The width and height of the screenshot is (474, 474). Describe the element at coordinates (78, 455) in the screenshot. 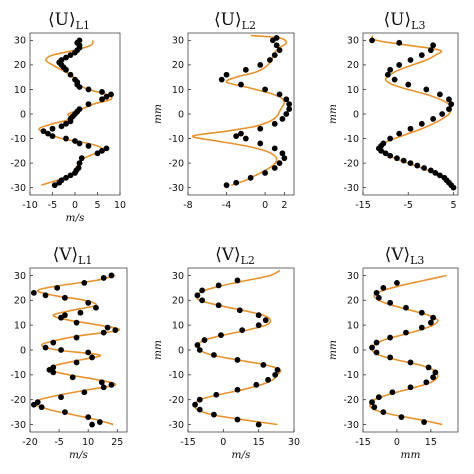

I see `x-axis-label: m/s` at that location.